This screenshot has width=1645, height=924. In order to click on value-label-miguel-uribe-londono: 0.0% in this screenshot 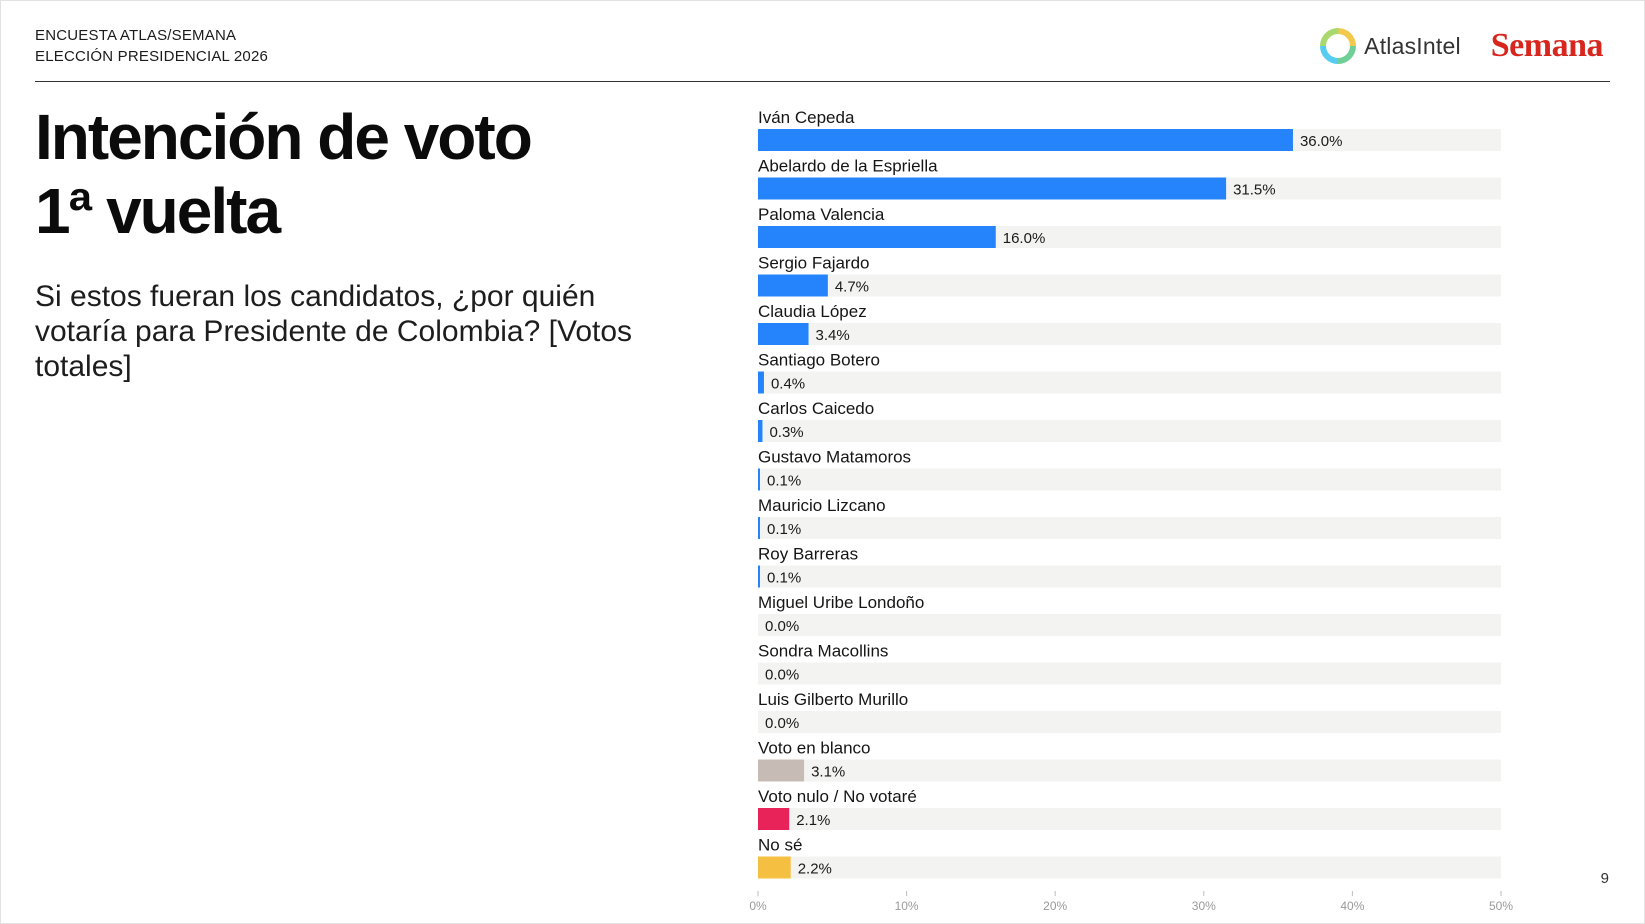, I will do `click(782, 626)`.